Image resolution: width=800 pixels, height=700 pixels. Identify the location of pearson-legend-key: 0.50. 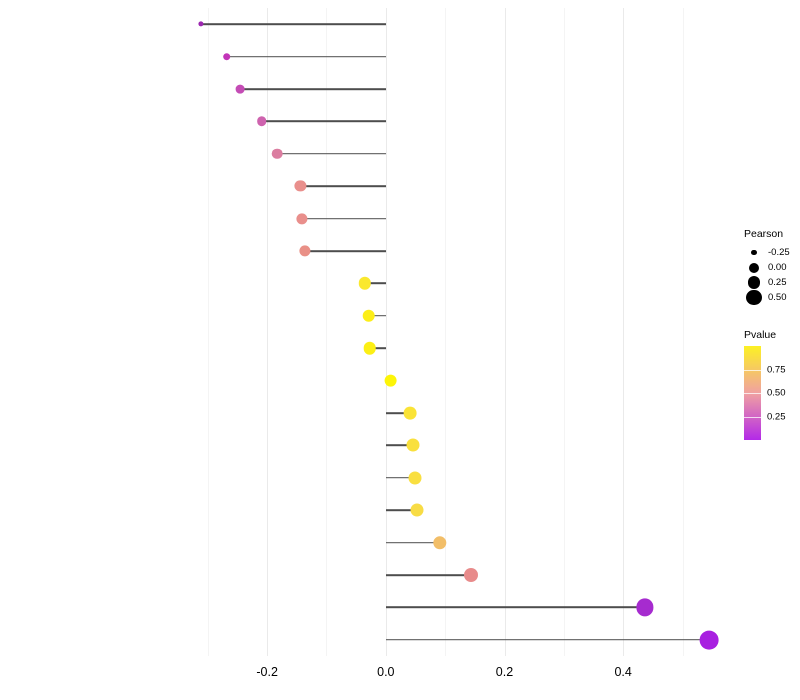
(772, 297).